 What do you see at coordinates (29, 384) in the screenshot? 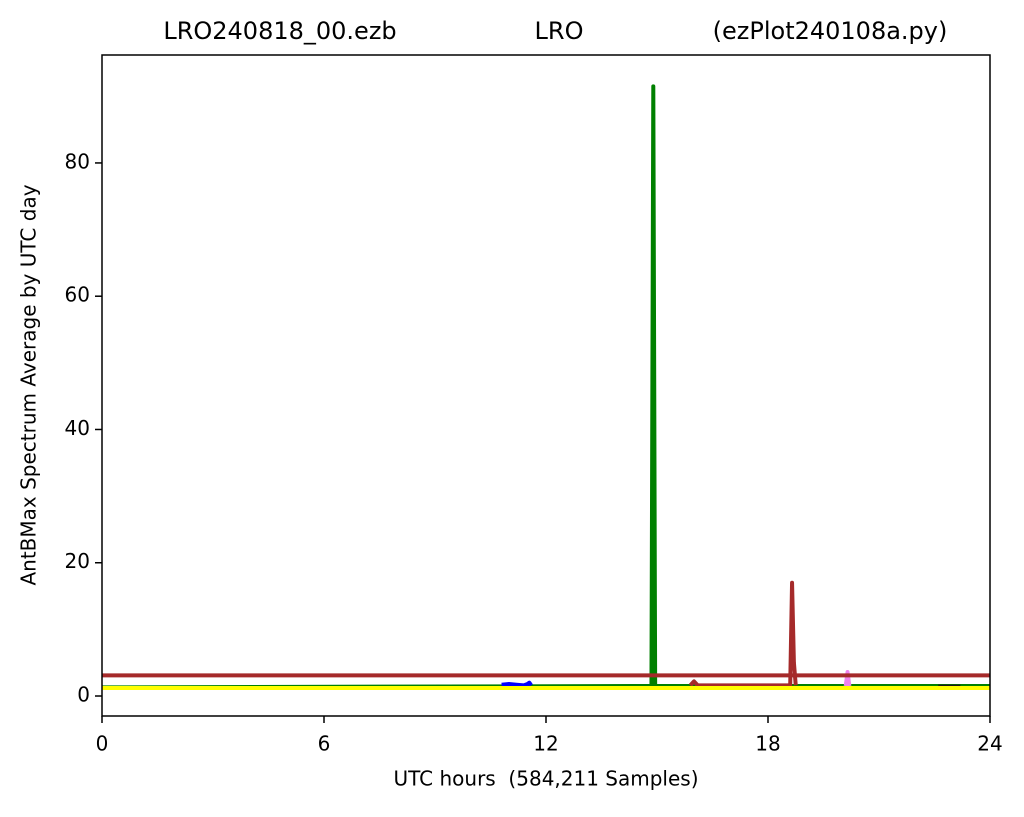
I see `y-axis-label: AntBMax Spectrum Average by UTC day` at bounding box center [29, 384].